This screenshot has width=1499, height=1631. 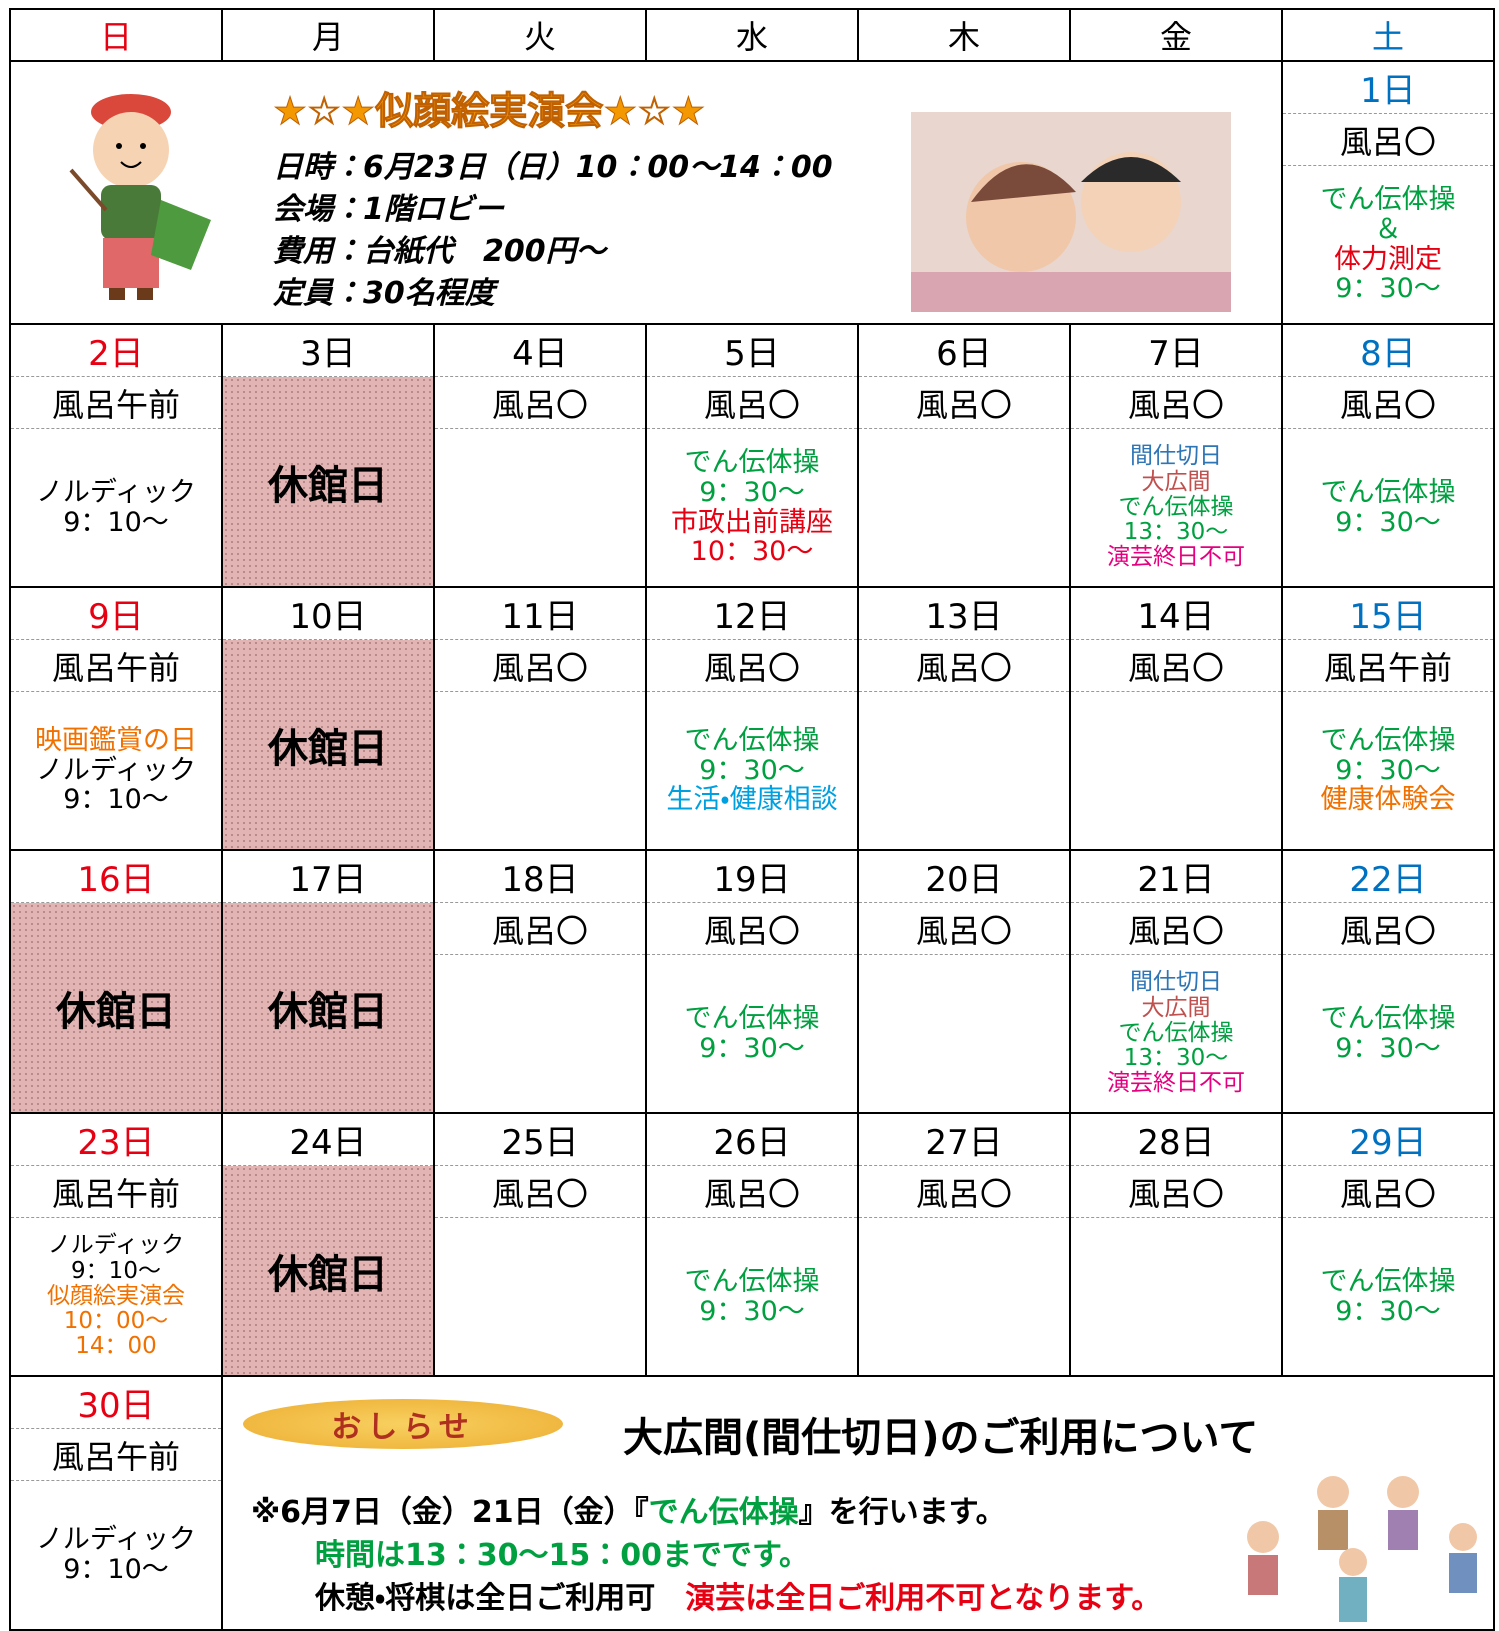 I want to click on weekday-header: 金, so click(x=1176, y=35).